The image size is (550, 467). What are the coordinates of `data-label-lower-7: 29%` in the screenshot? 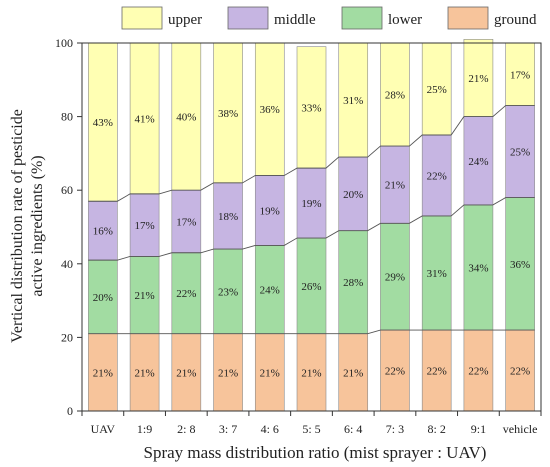 It's located at (395, 278).